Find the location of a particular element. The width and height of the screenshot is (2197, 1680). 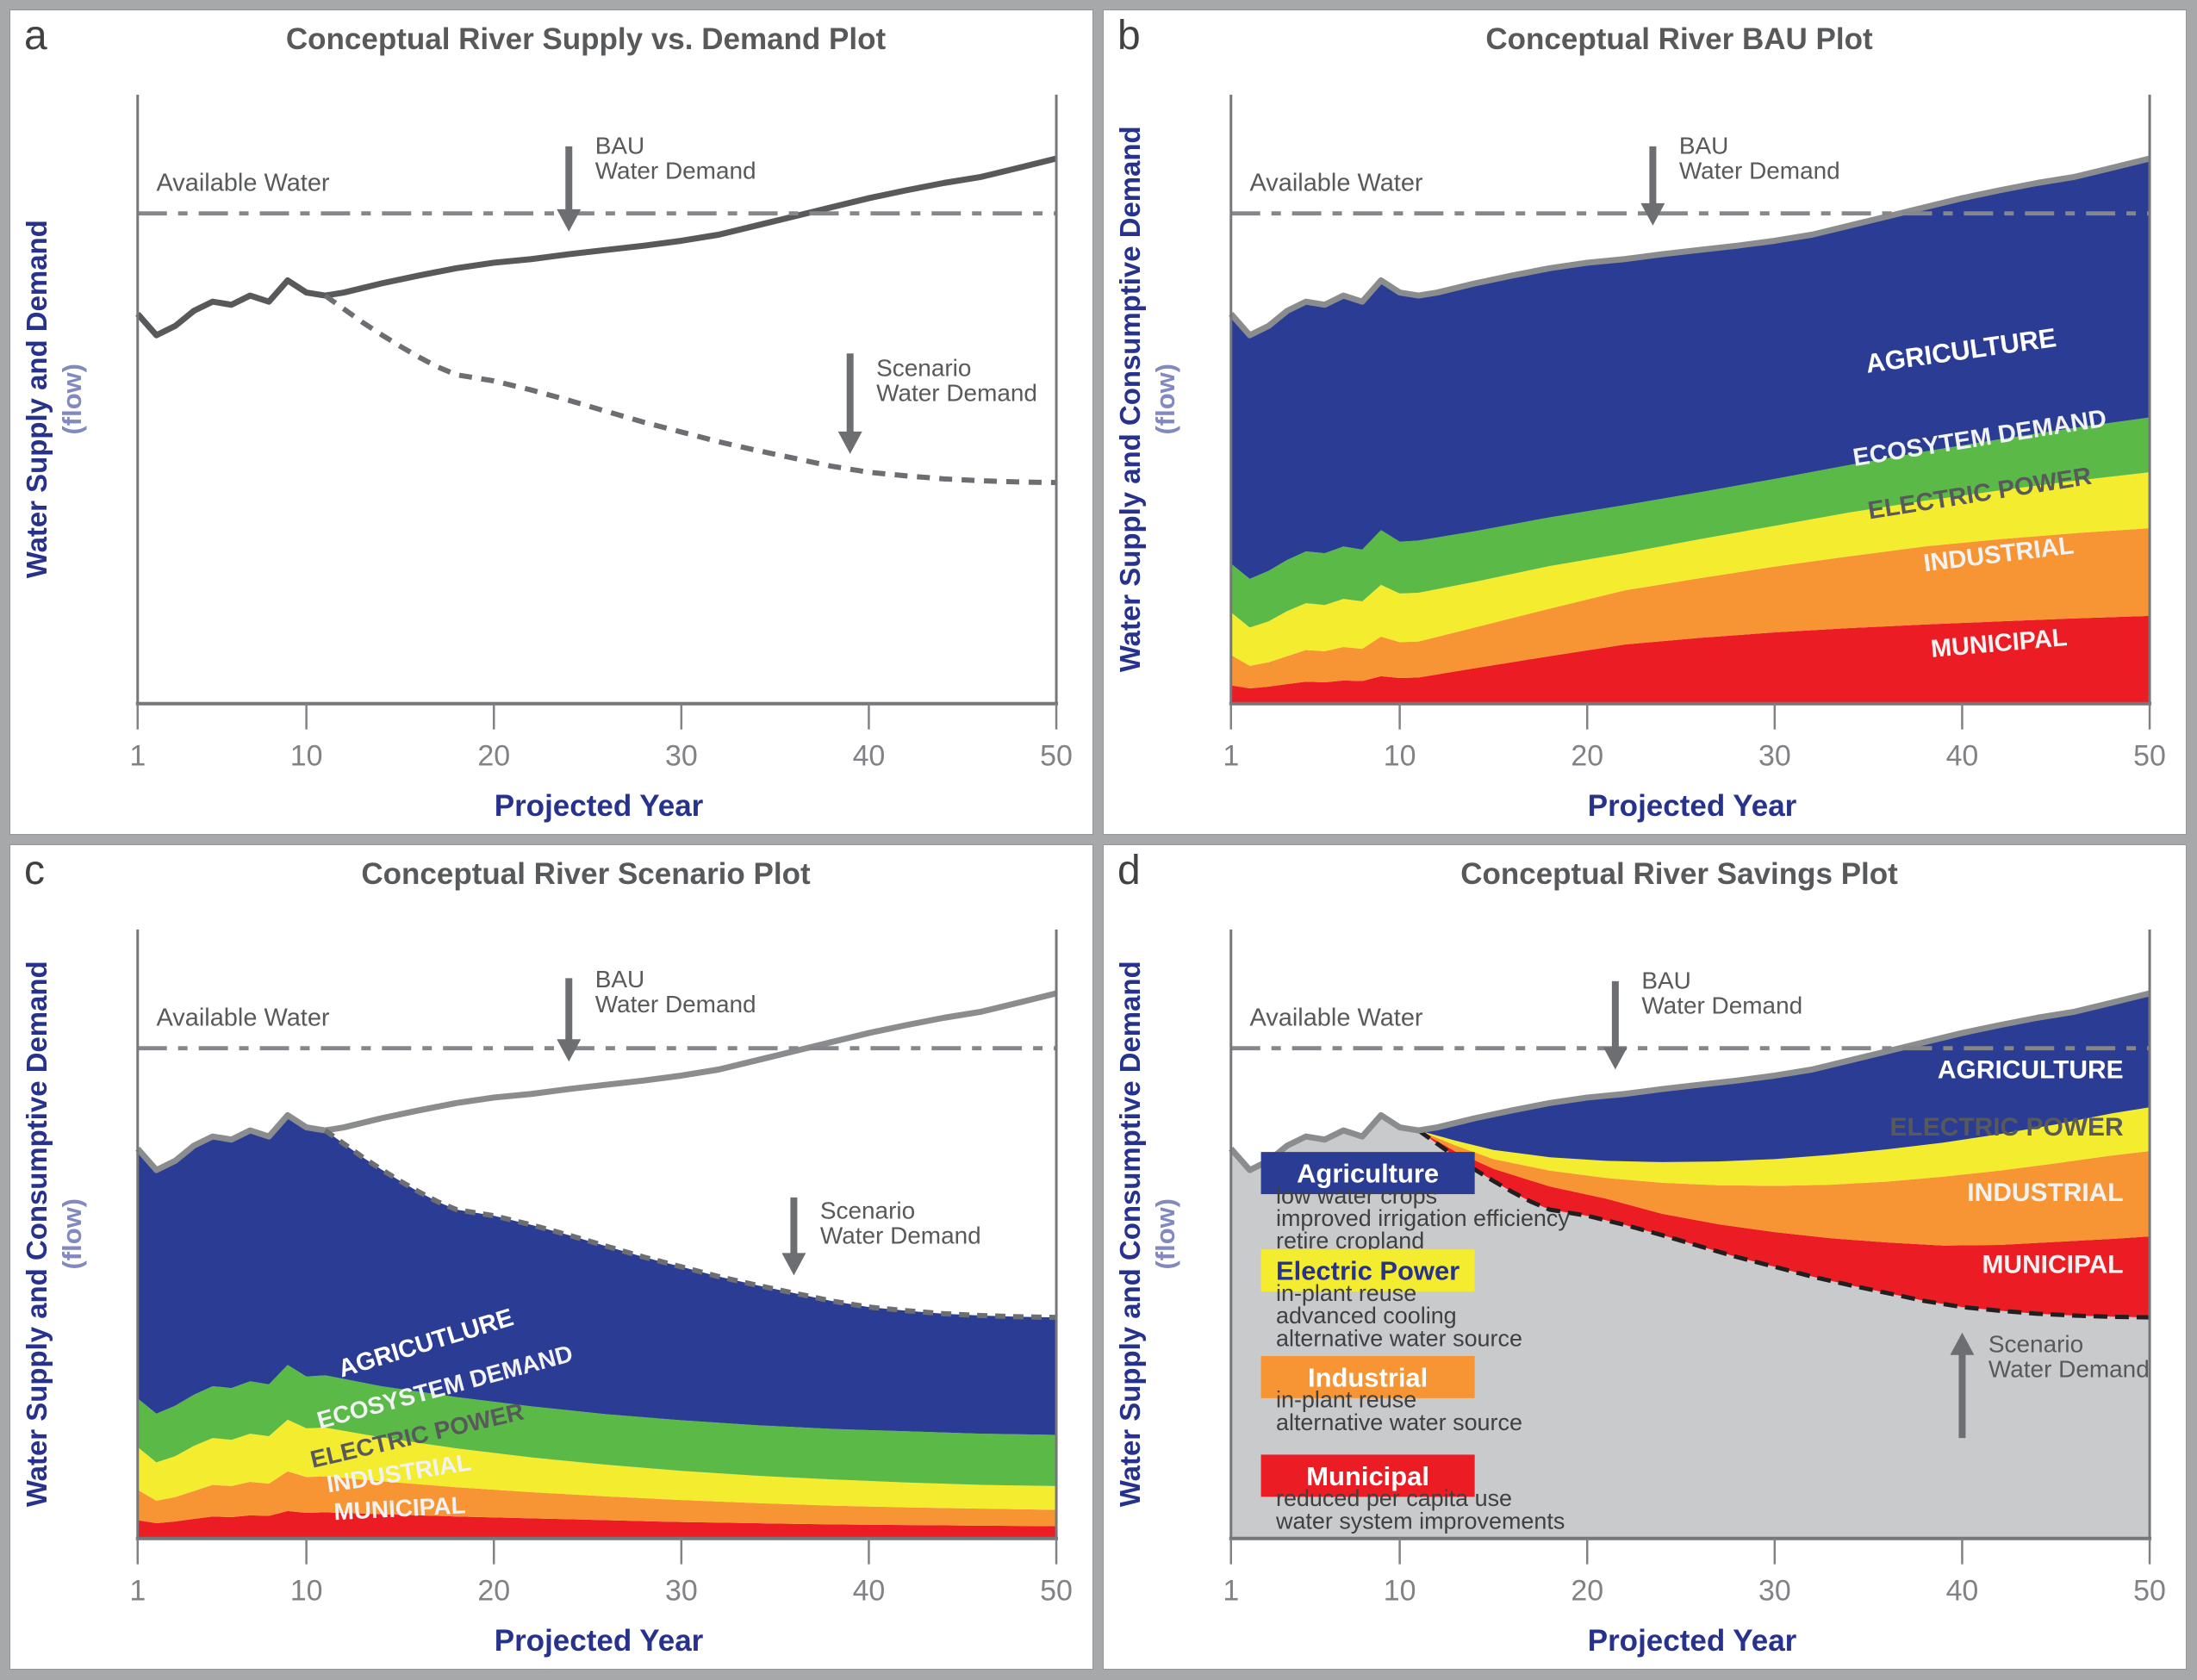

area-label-municipal: MUNICIPAL is located at coordinates (2052, 1265).